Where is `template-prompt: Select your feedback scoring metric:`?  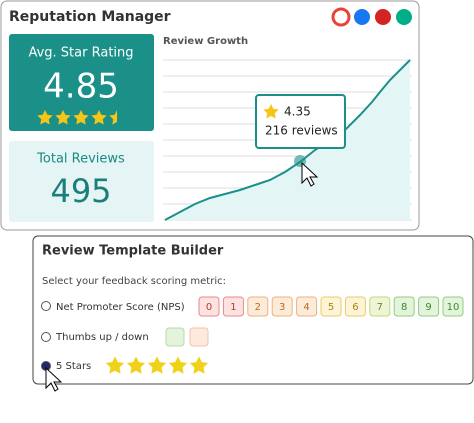
template-prompt: Select your feedback scoring metric: is located at coordinates (134, 281).